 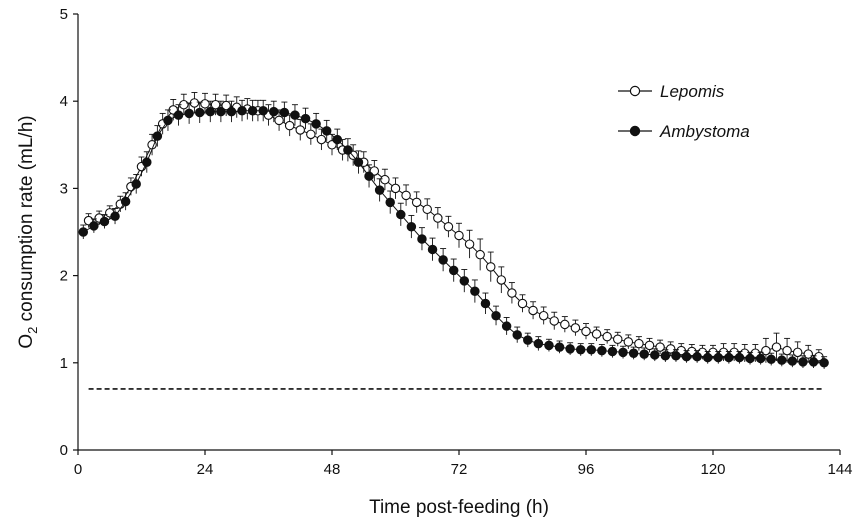 What do you see at coordinates (78, 469) in the screenshot?
I see `x-tick-label: 0` at bounding box center [78, 469].